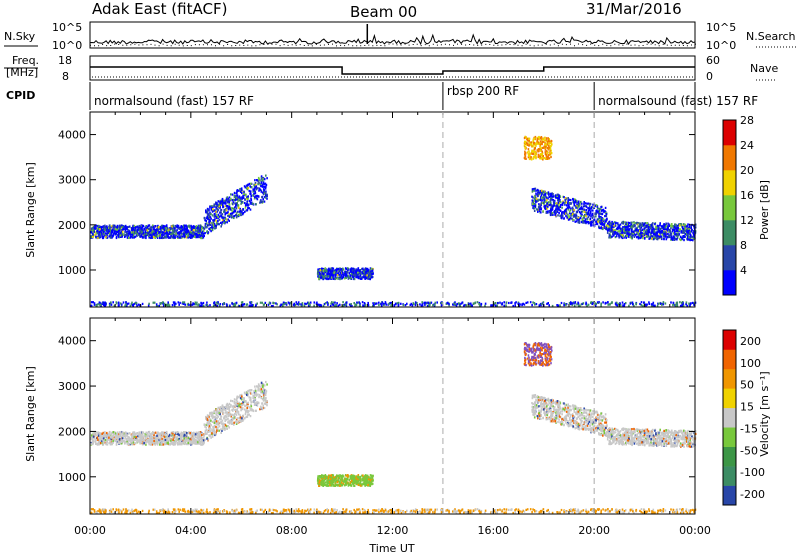  I want to click on nave-label: Nave, so click(764, 68).